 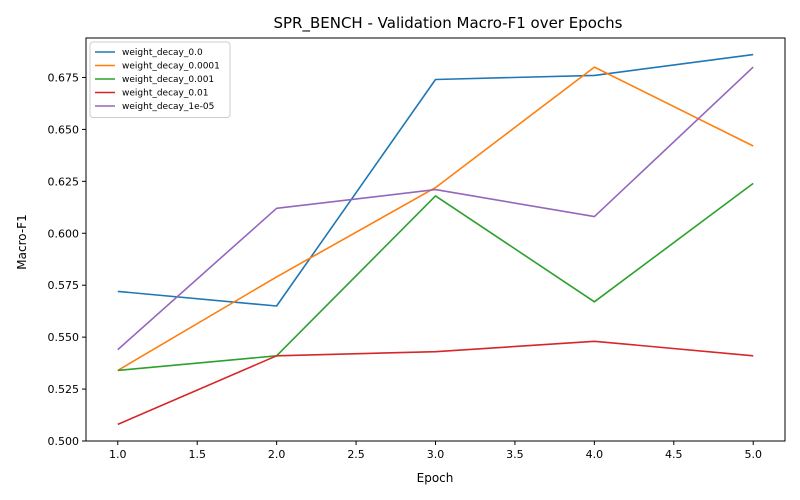 I want to click on y-tick-label: 0.575, so click(x=64, y=285).